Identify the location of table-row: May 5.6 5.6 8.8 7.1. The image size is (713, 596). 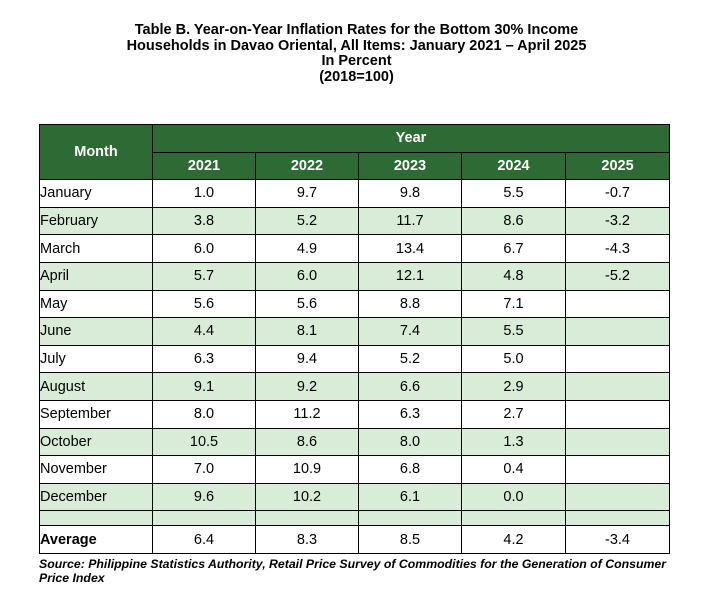
(355, 304).